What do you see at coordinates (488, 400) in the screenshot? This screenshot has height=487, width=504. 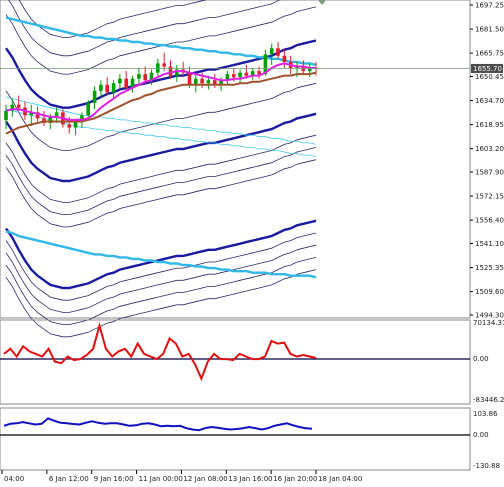 I see `indicator1-tick-label: -83446.2` at bounding box center [488, 400].